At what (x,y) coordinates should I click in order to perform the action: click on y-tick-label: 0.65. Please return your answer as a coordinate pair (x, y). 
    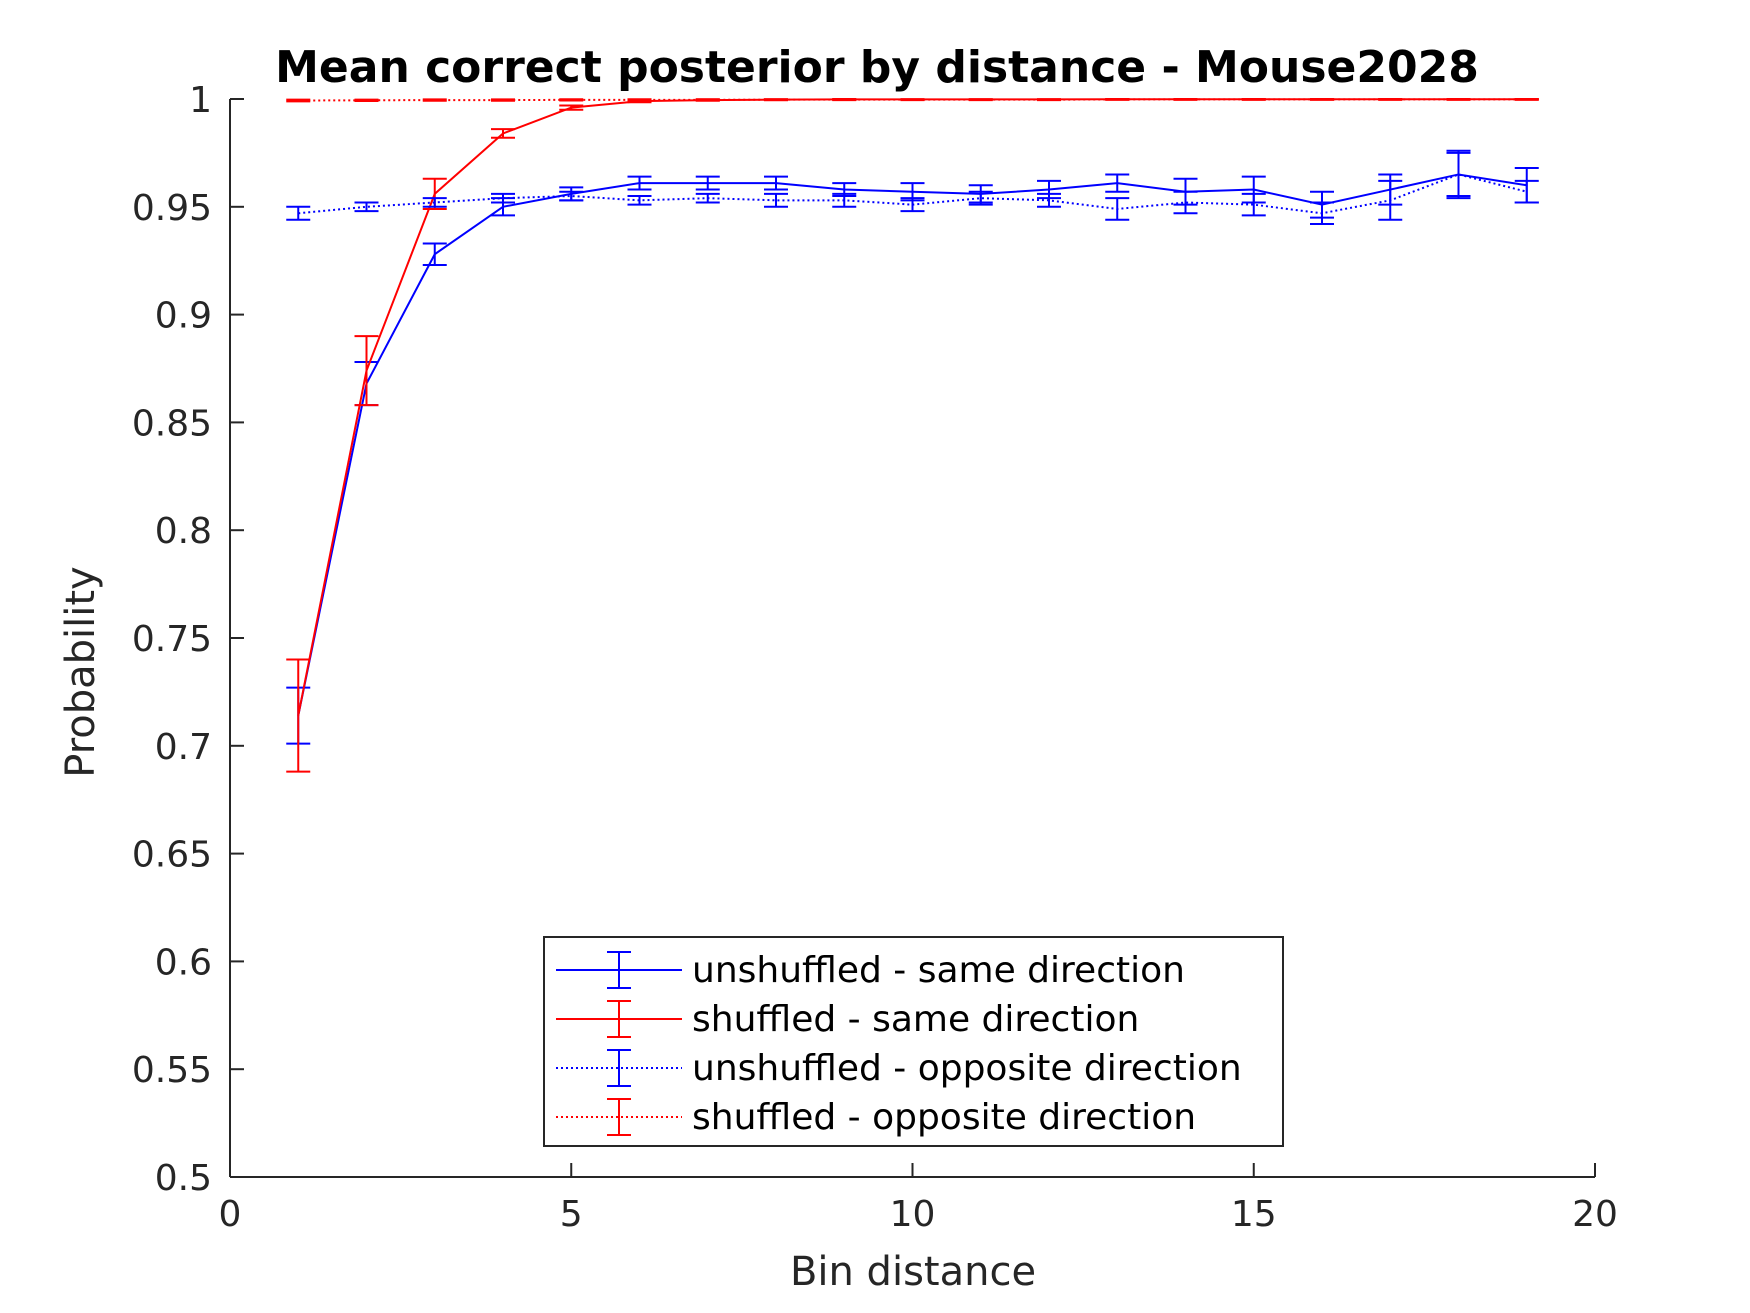
    Looking at the image, I should click on (172, 855).